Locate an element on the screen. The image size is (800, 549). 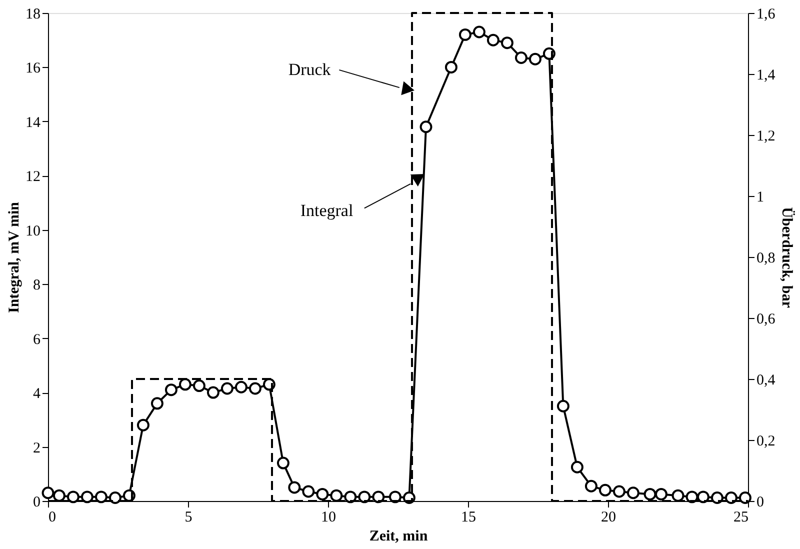
x-axis-title: Zeit, min is located at coordinates (398, 536).